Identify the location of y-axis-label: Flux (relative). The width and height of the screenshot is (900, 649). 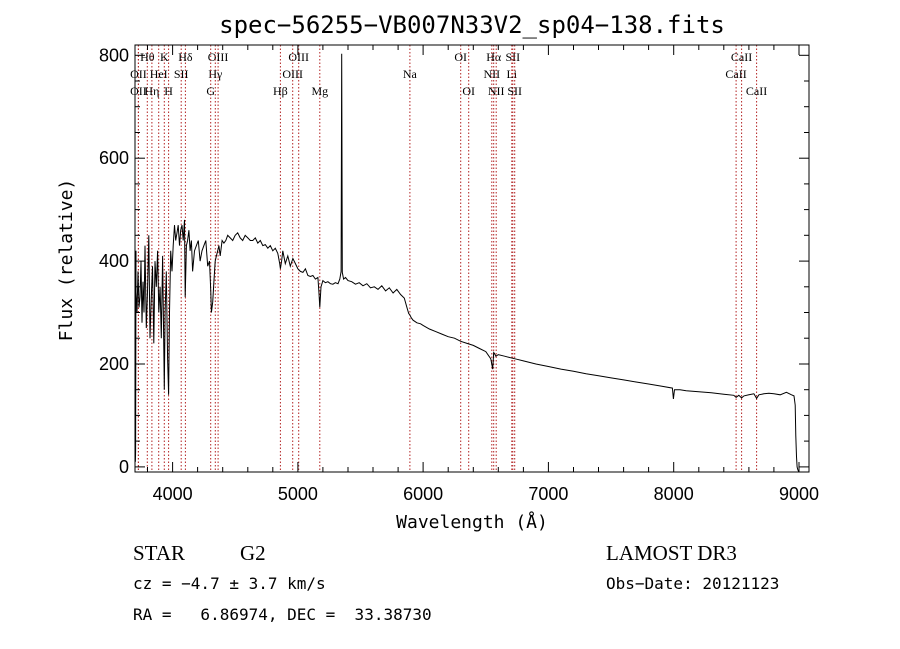
(66, 260).